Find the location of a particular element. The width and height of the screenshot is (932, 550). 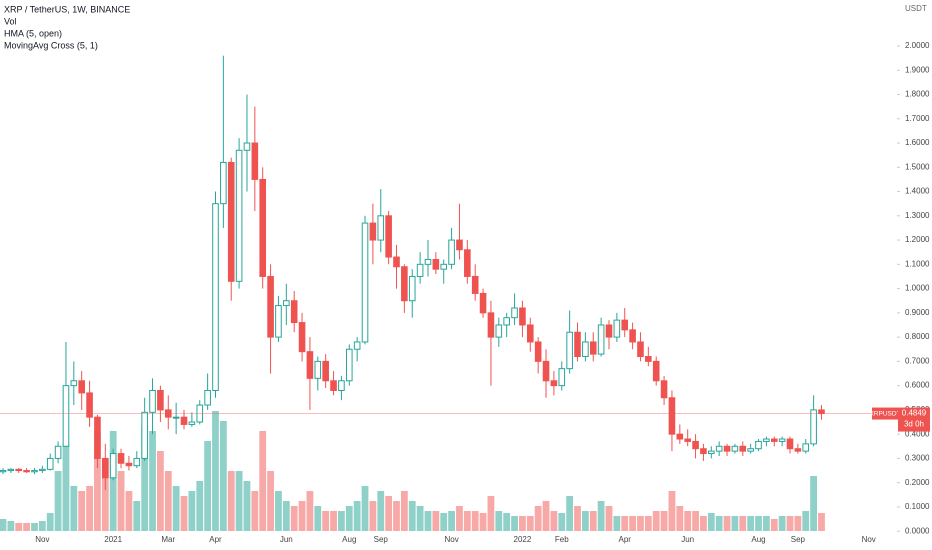

x-tick-label: 2022 is located at coordinates (523, 539).